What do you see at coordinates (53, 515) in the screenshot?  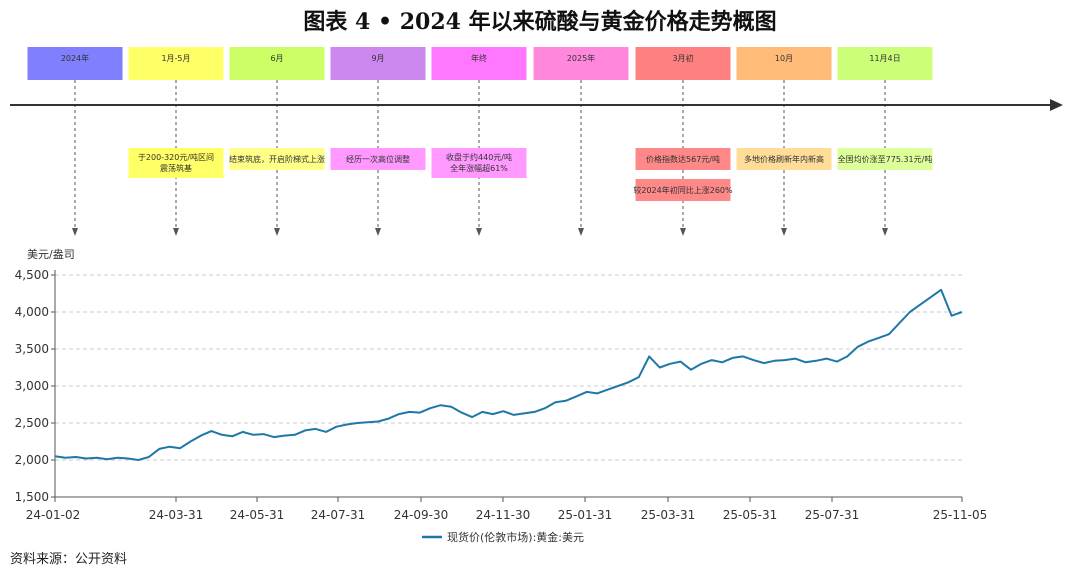 I see `x-tick-label: 24-01-02` at bounding box center [53, 515].